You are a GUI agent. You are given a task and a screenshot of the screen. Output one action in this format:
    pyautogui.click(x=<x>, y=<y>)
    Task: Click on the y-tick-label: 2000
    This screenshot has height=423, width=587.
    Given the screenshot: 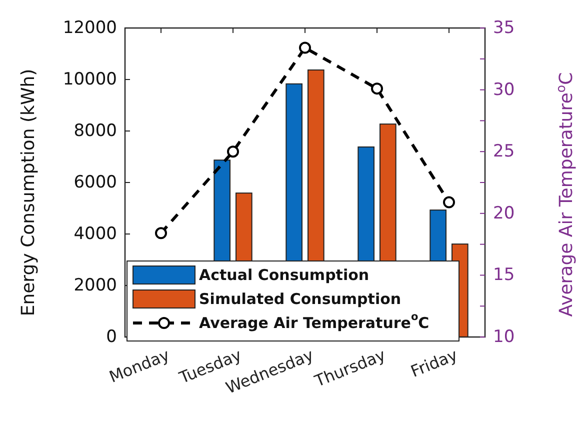 What is the action you would take?
    pyautogui.click(x=95, y=286)
    